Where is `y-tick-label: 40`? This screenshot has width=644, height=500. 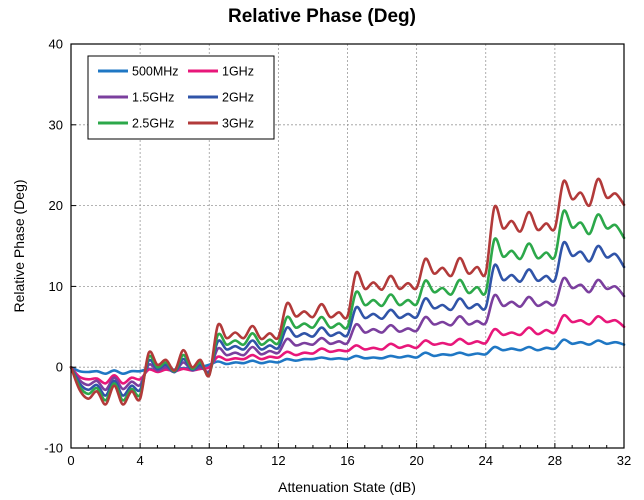 y-tick-label: 40 is located at coordinates (56, 44).